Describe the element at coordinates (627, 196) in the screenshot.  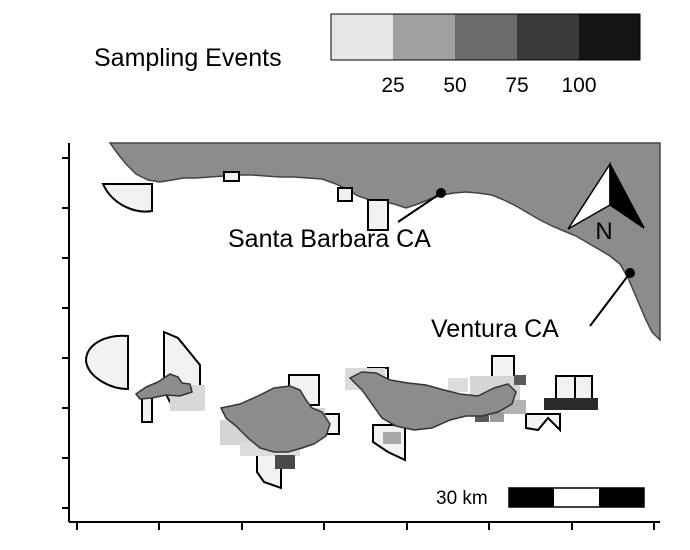
I see `north-arrow-right-half` at that location.